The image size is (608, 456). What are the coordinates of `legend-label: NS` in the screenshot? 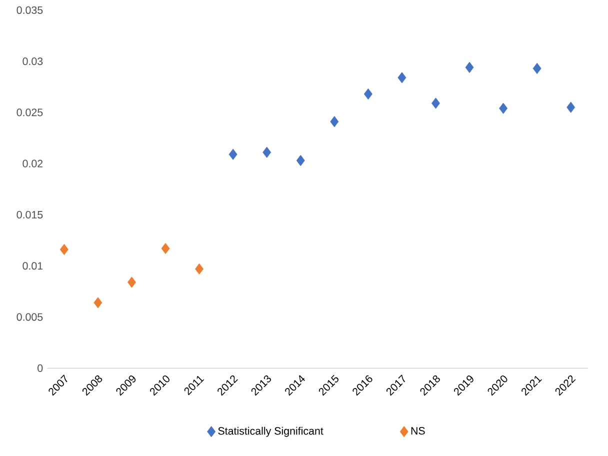 It's located at (418, 431).